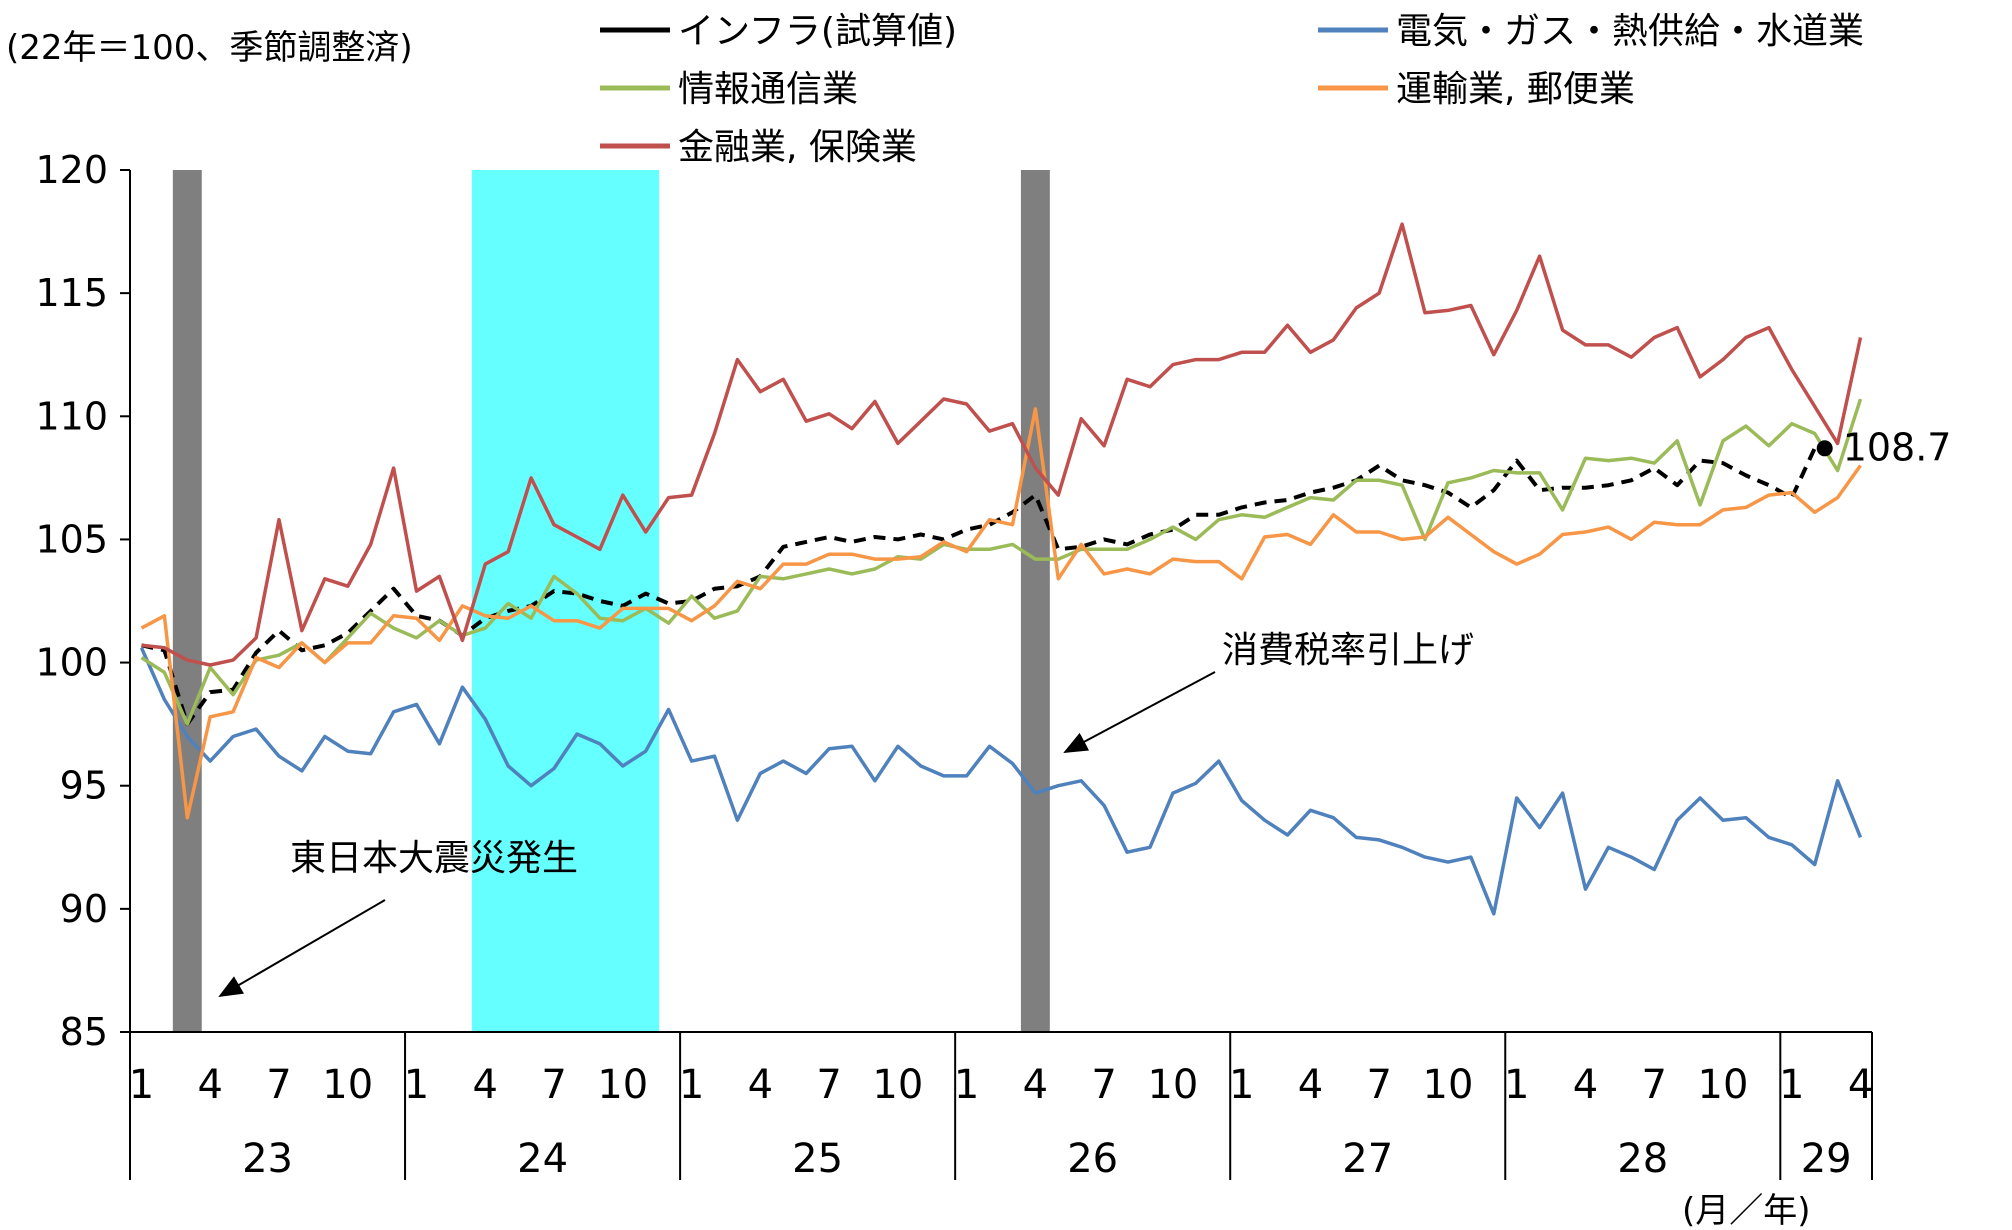 Image resolution: width=2012 pixels, height=1230 pixels. Describe the element at coordinates (434, 858) in the screenshot. I see `annotation-earthquake: 東日本大震災発生` at that location.